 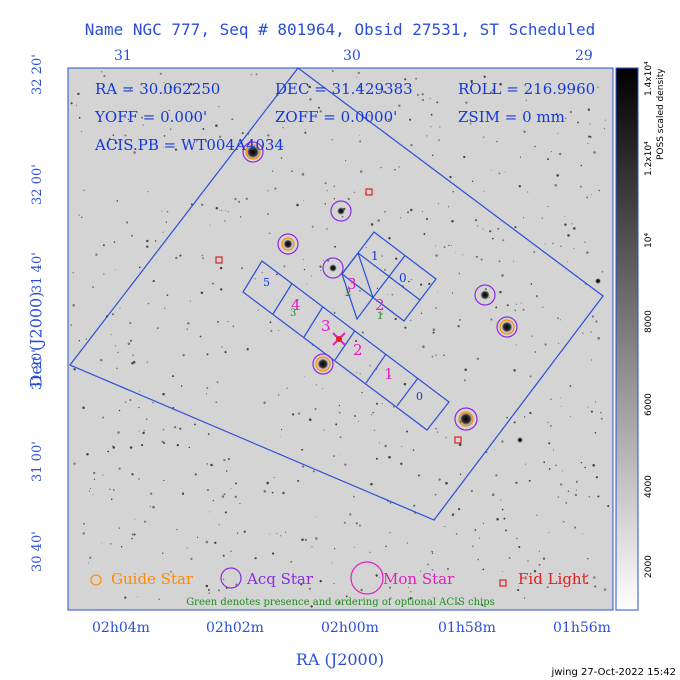 I want to click on legend-fid-label: Fid Light, so click(x=553, y=579).